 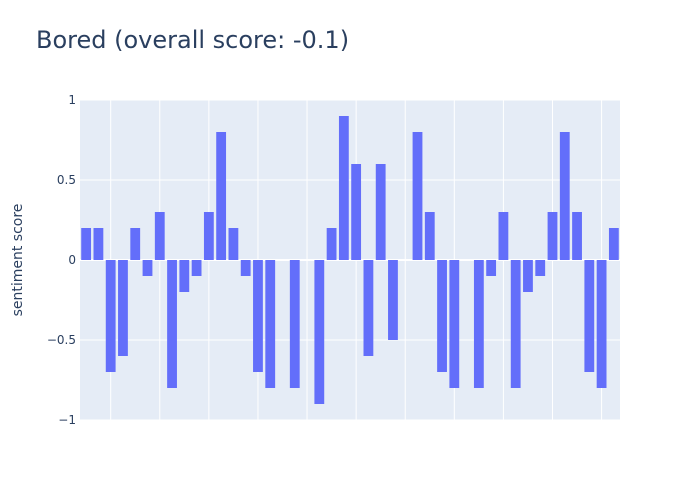 What do you see at coordinates (72, 260) in the screenshot?
I see `y-tick-label: 0` at bounding box center [72, 260].